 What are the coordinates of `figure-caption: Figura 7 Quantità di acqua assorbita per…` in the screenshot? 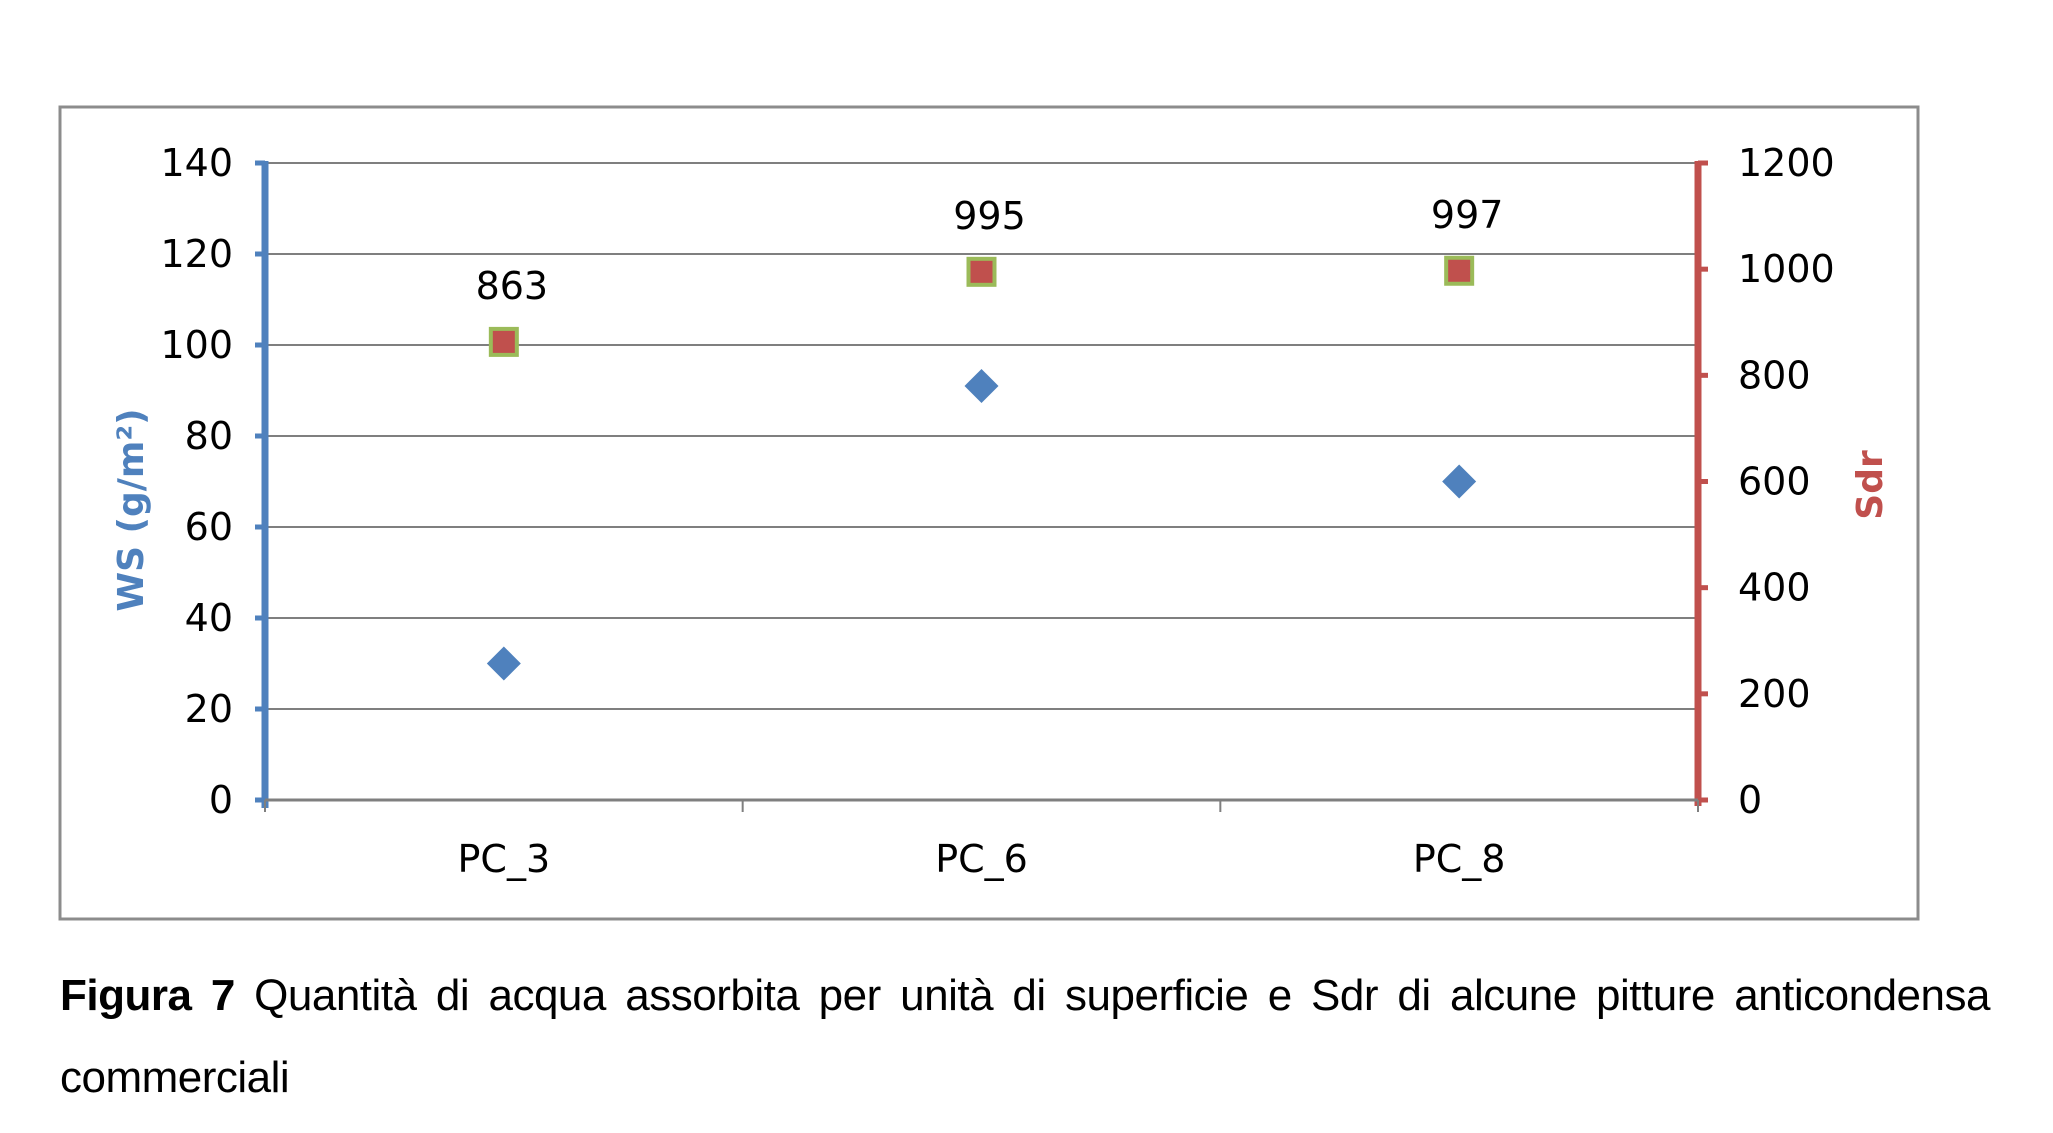 It's located at (1025, 1037).